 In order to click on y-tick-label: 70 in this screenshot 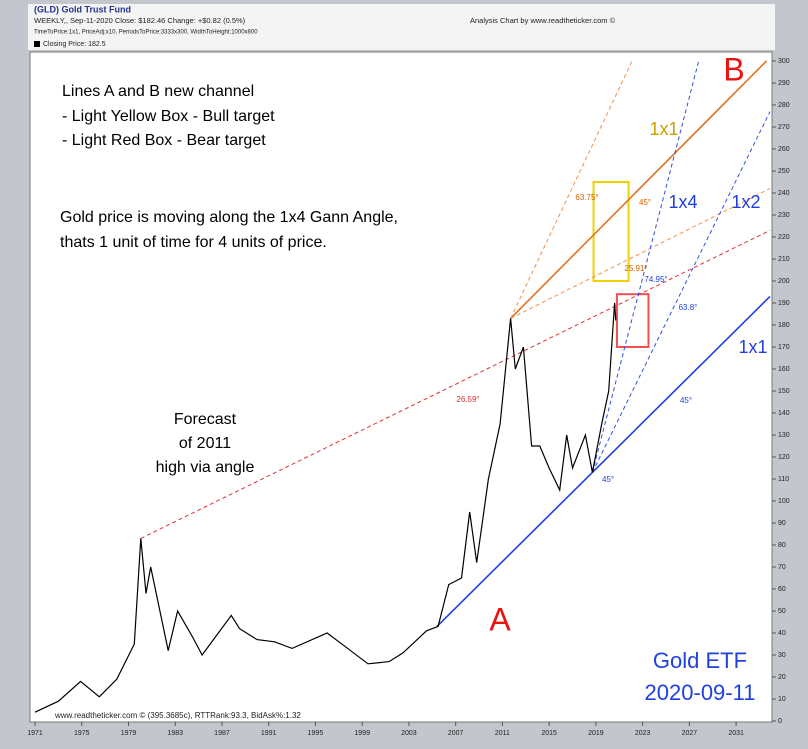, I will do `click(782, 567)`.